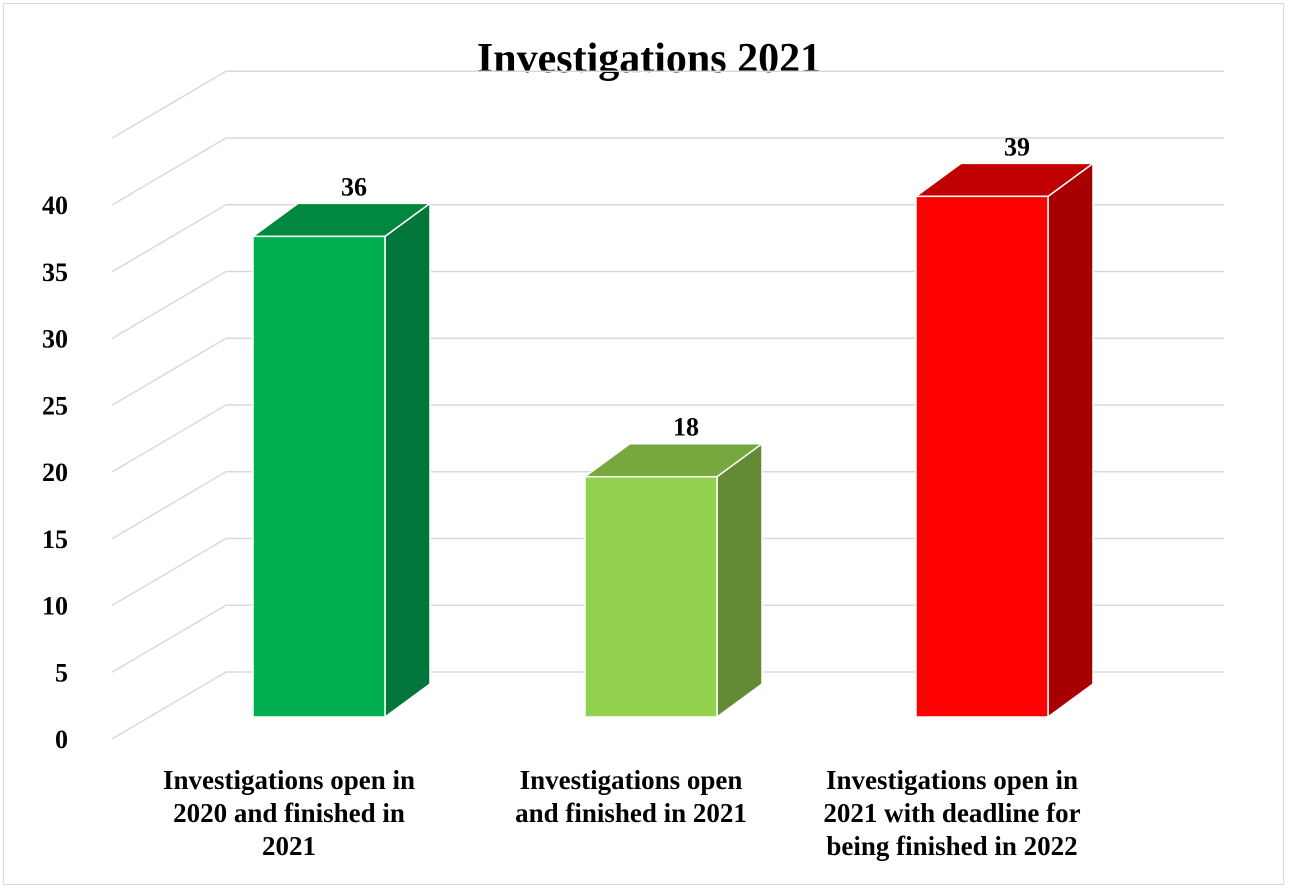 The width and height of the screenshot is (1289, 890). I want to click on data-label: 36, so click(354, 186).